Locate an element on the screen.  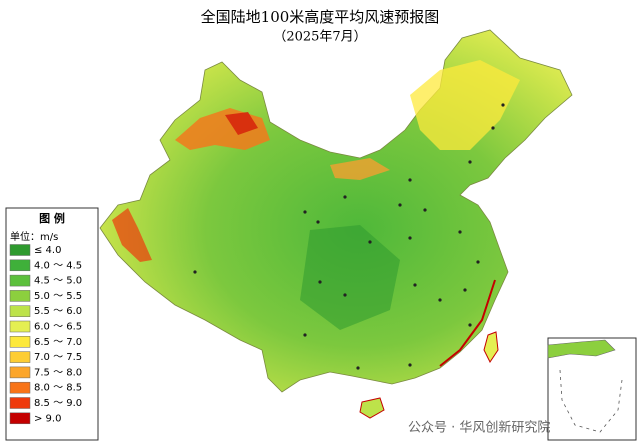
legend-label: 7.5 ～ 8.0 is located at coordinates (58, 372).